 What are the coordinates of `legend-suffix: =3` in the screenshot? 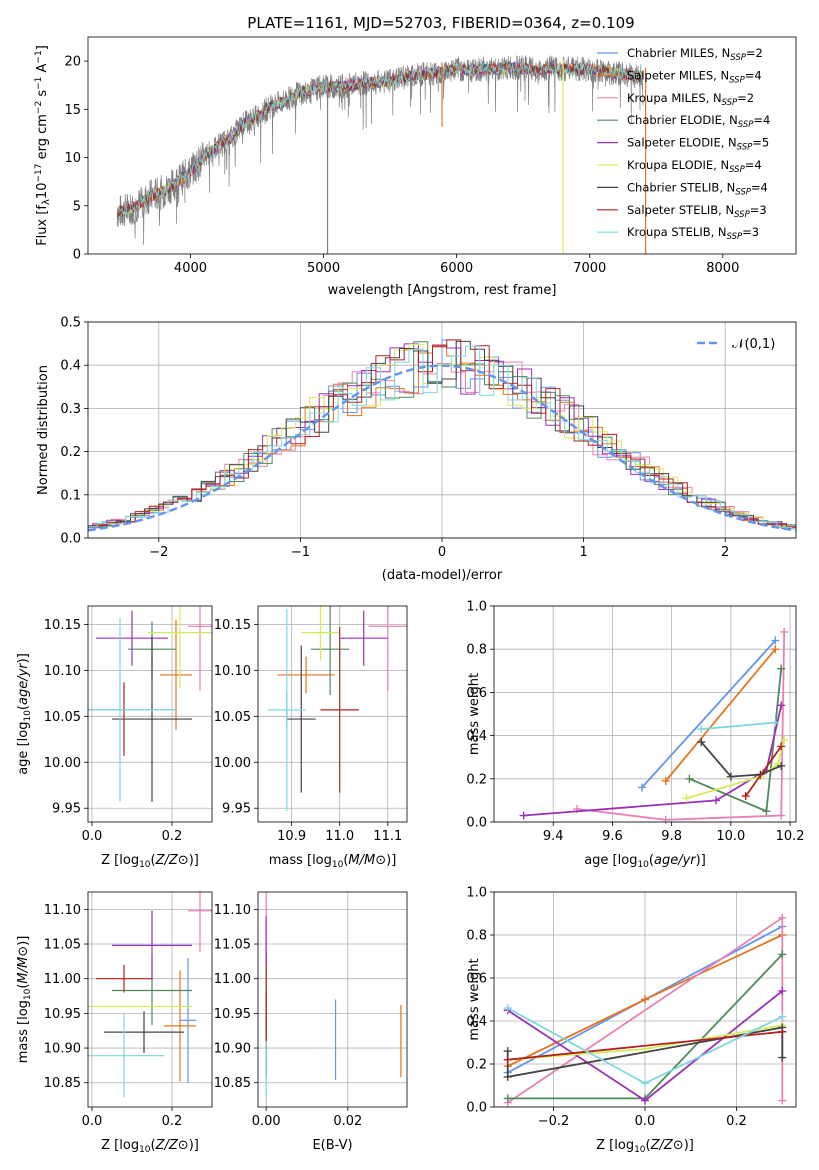 It's located at (750, 232).